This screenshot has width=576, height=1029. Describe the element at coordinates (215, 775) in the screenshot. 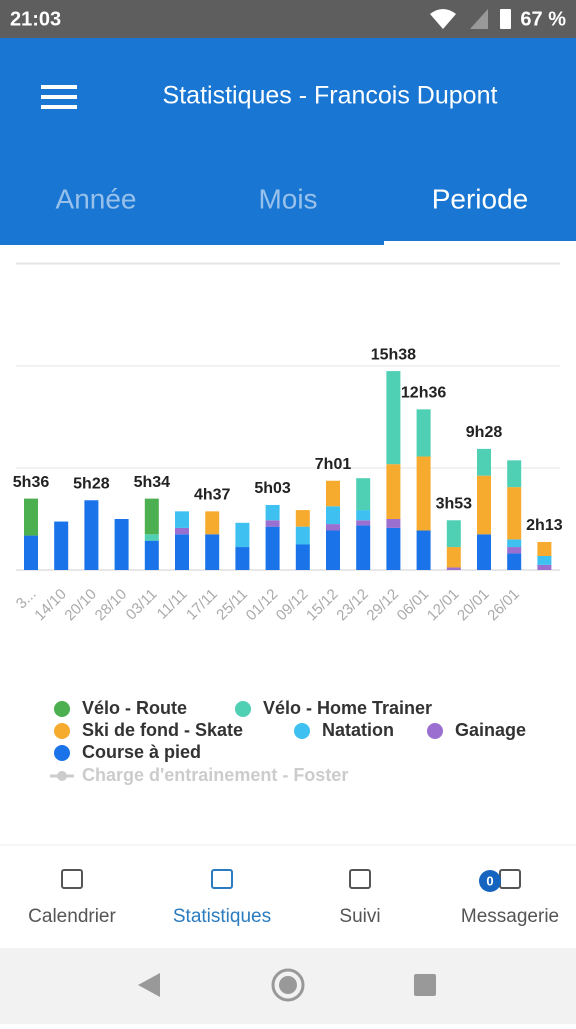

I see `legend-label: Charge d'entrainement - Foster` at that location.